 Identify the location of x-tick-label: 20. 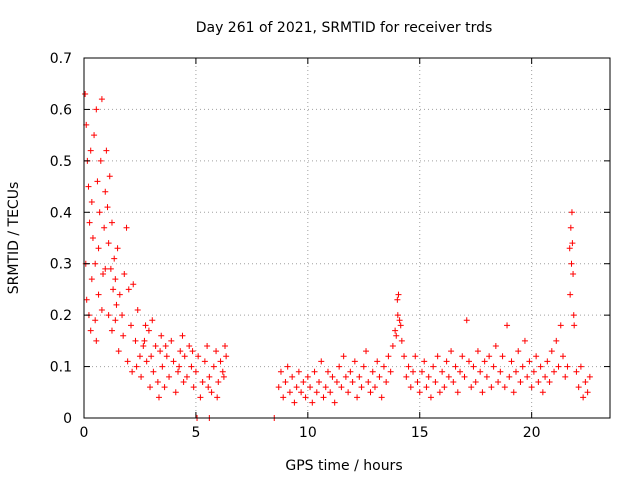
(532, 433).